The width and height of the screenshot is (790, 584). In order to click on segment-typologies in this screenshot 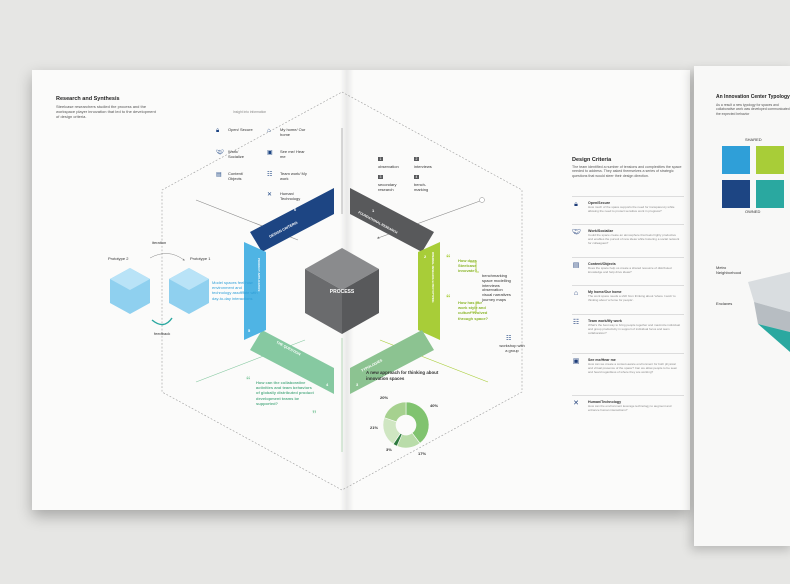, I will do `click(392, 362)`.